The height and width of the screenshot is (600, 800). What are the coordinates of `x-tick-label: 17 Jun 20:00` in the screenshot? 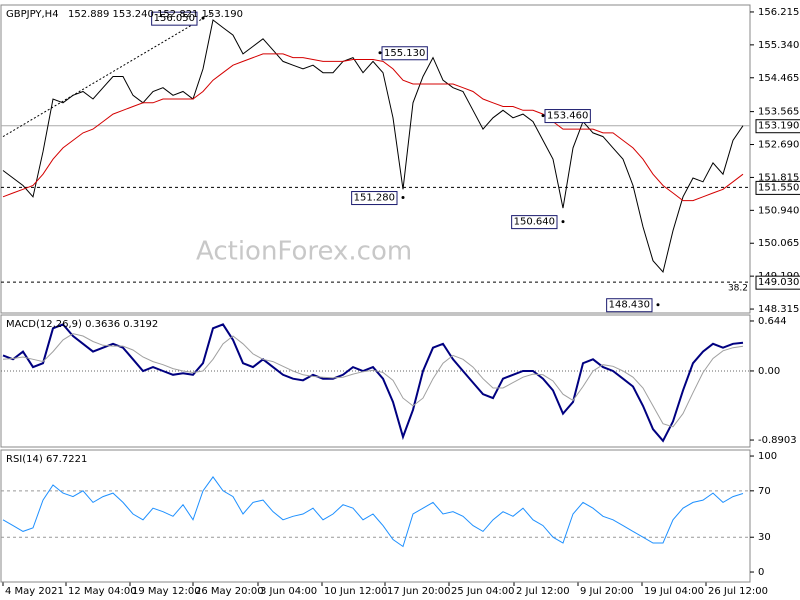 It's located at (419, 591).